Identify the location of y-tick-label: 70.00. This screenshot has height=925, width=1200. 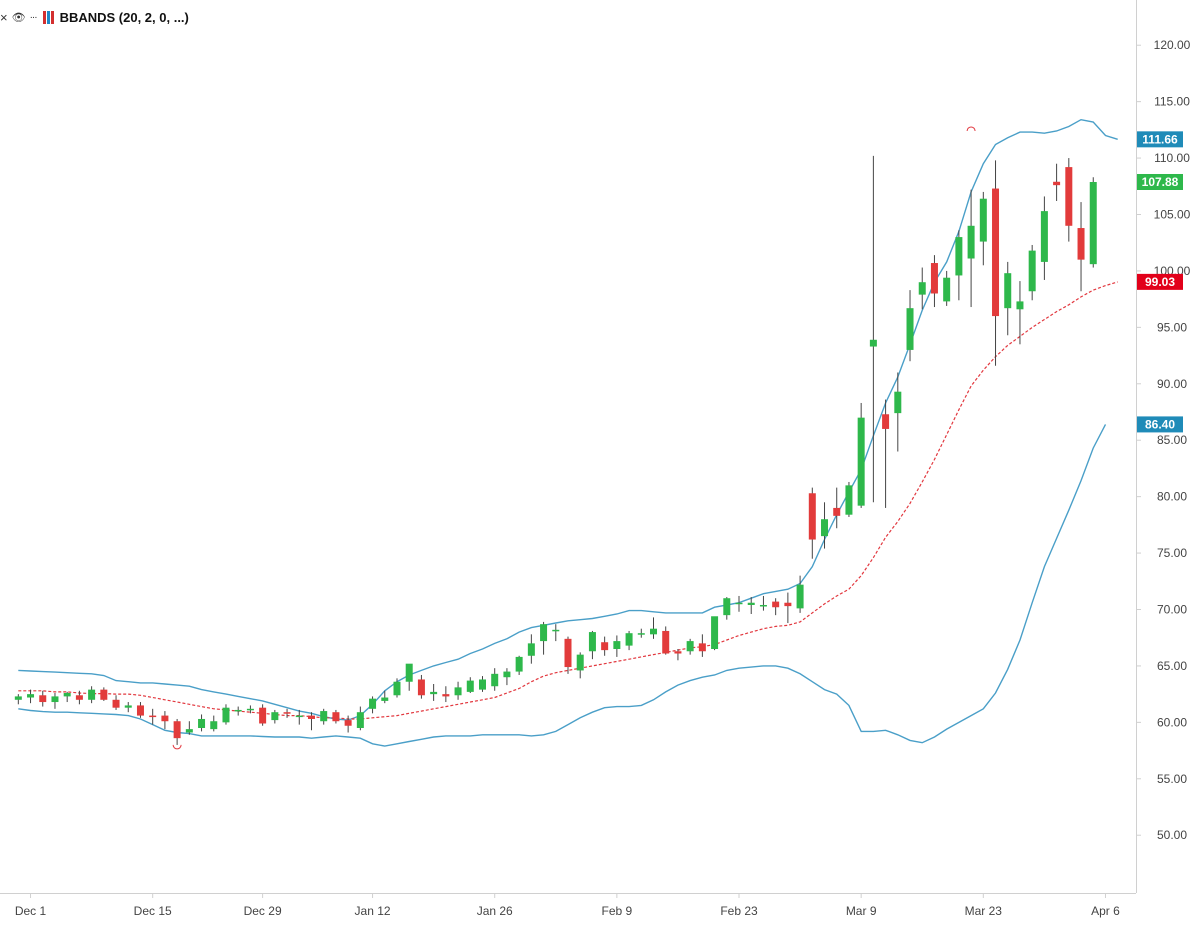
(1172, 610).